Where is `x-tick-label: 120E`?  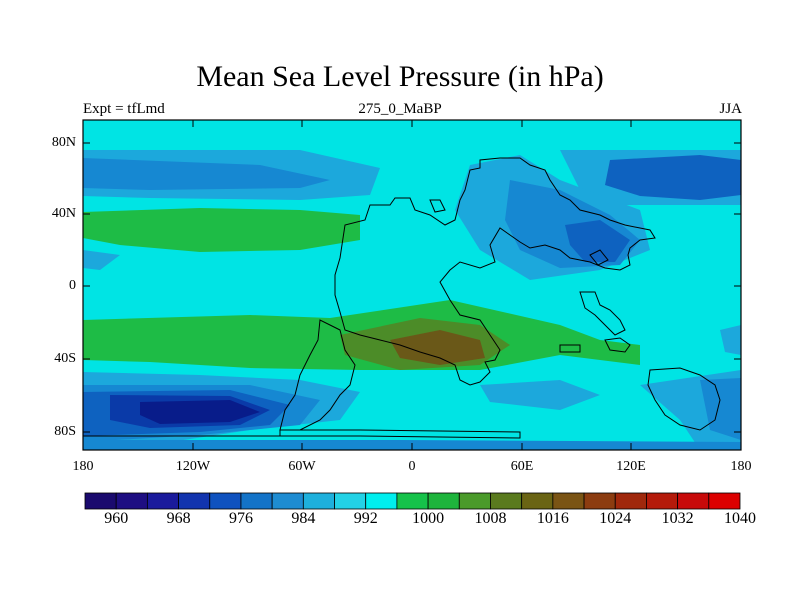
x-tick-label: 120E is located at coordinates (631, 466).